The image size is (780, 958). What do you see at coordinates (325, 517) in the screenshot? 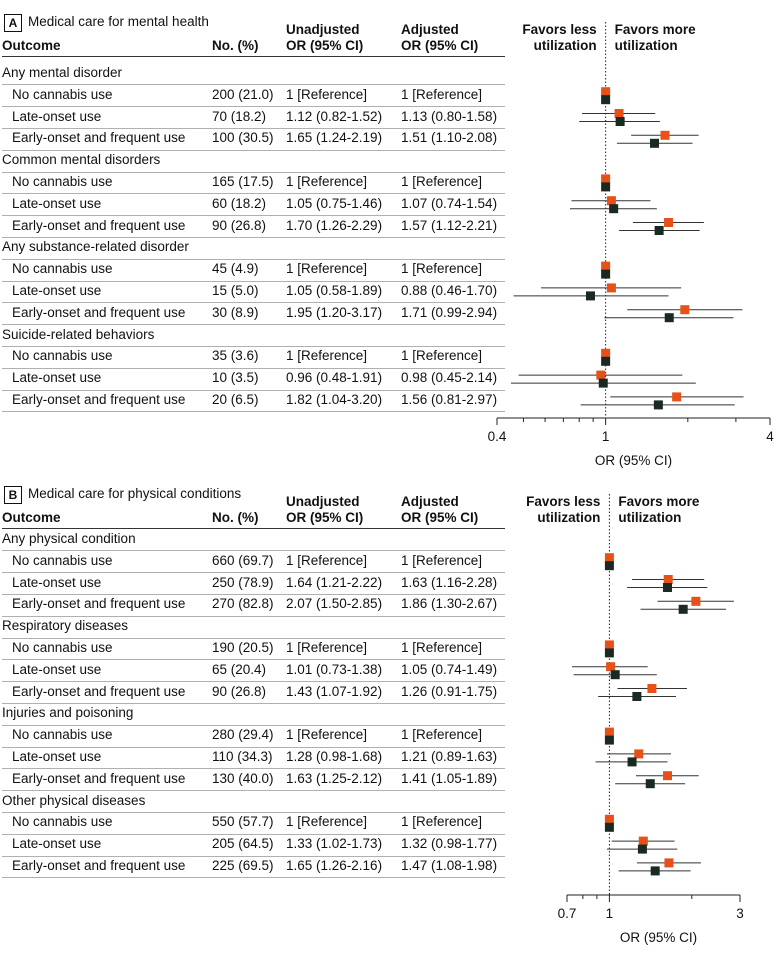
I see `column-header-unadjusted-ci: OR (95% CI)` at bounding box center [325, 517].